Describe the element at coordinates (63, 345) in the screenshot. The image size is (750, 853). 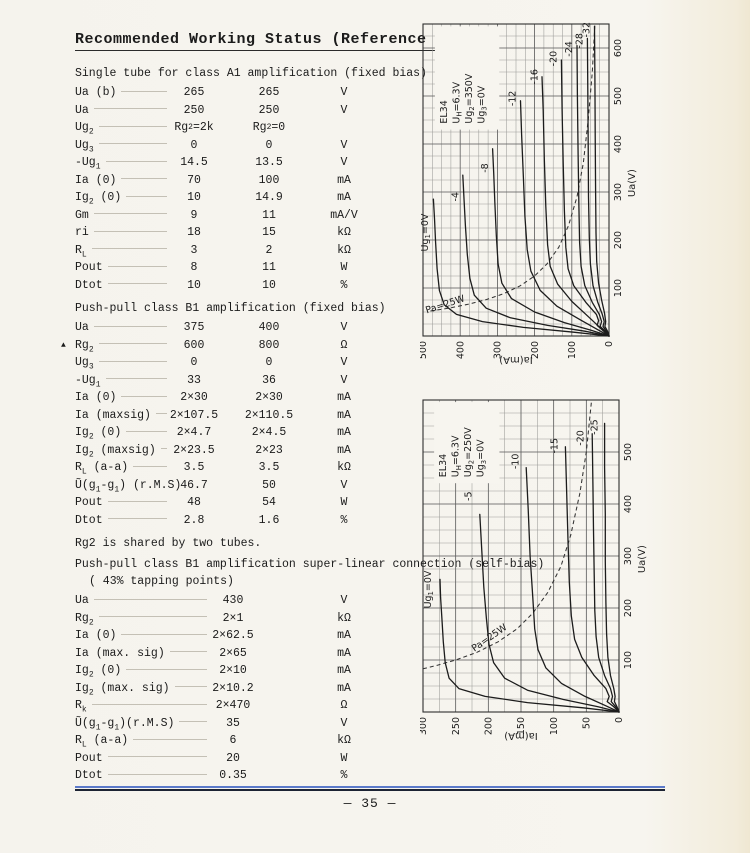
I see `triangle-marker: ▲` at that location.